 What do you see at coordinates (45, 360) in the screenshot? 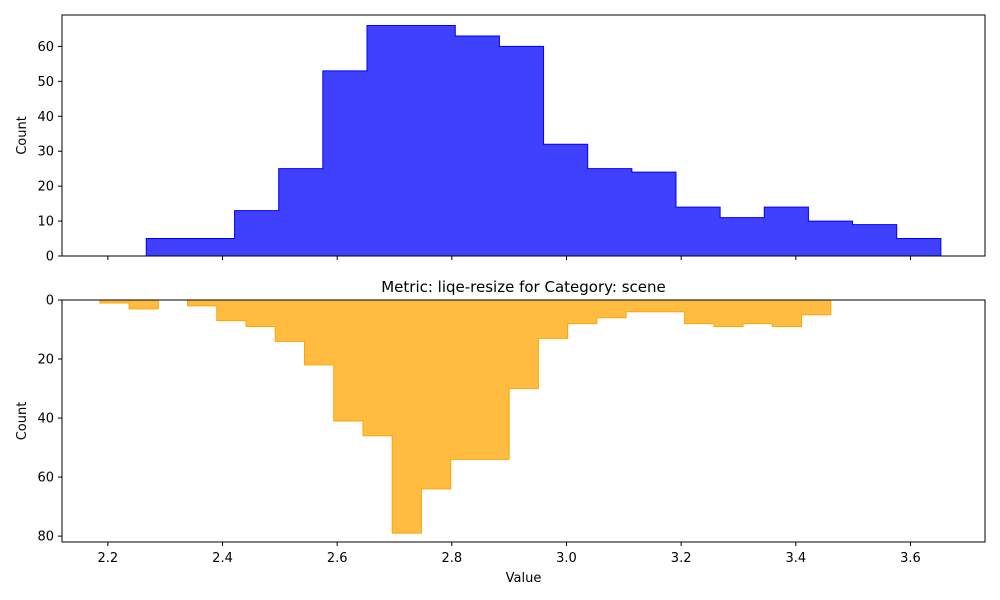
I see `bottom-y-tick-label: 20` at bounding box center [45, 360].